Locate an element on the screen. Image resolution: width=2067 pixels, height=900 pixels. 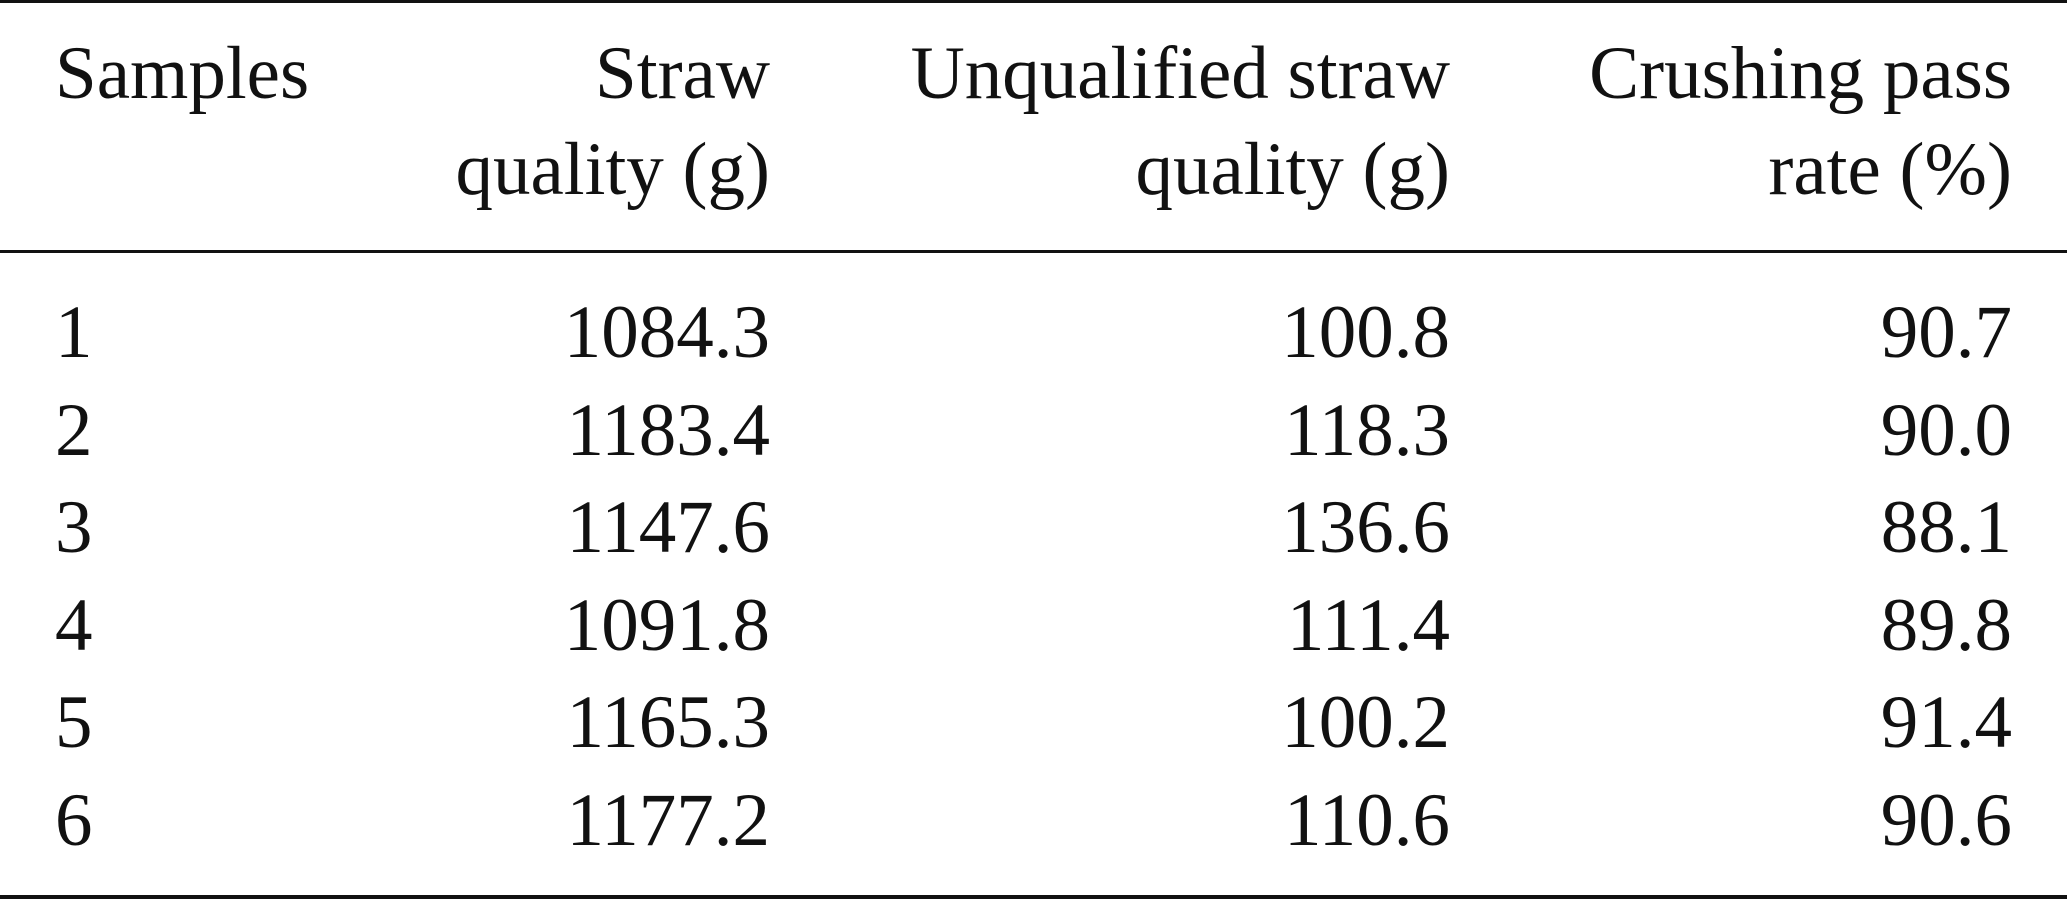
cell-straw-quality: 1165.3 is located at coordinates (668, 722).